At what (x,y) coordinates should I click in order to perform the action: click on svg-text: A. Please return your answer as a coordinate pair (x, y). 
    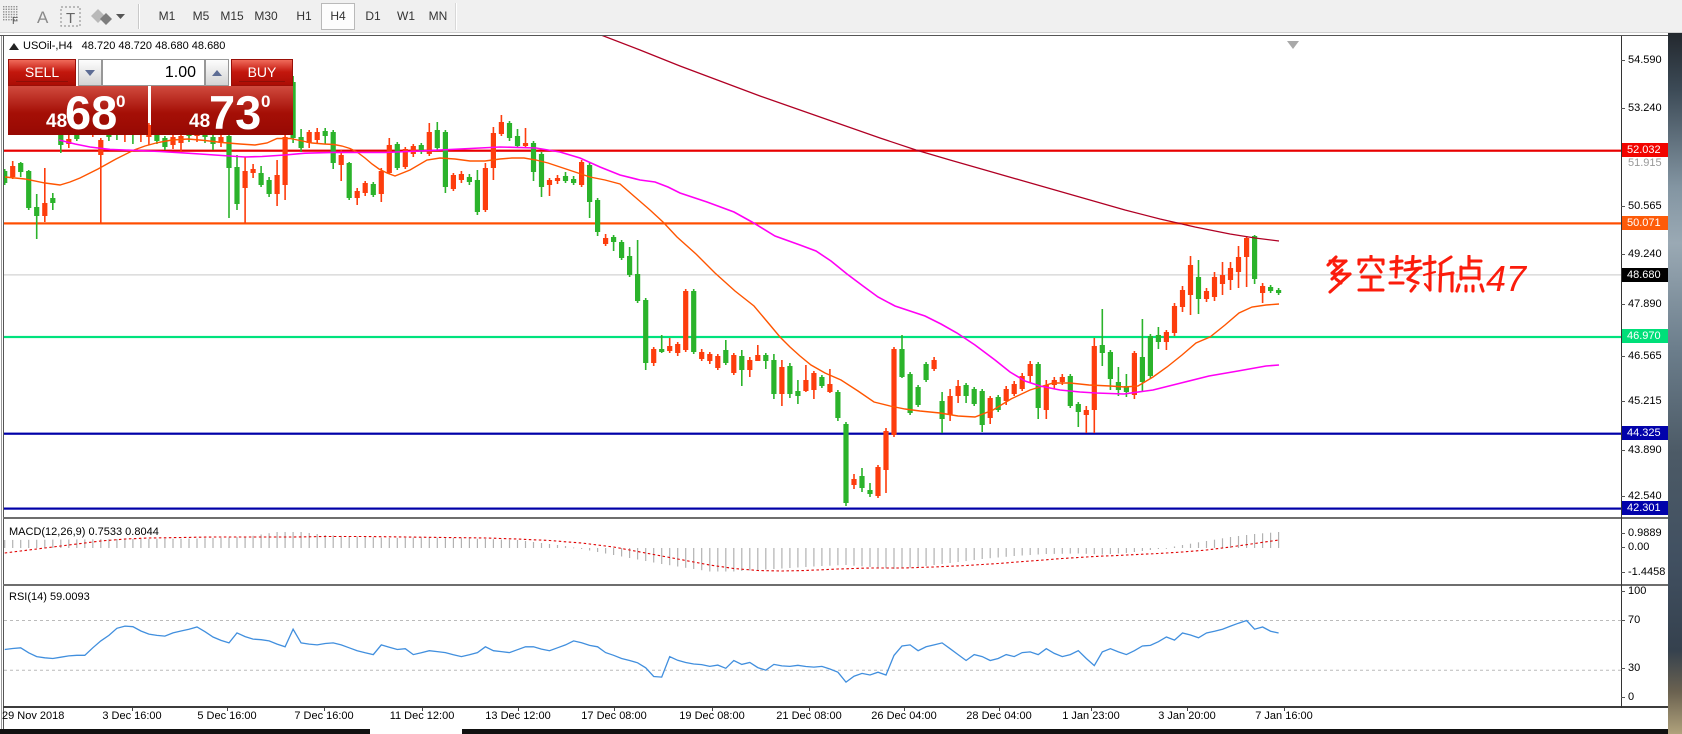
    Looking at the image, I should click on (43, 17).